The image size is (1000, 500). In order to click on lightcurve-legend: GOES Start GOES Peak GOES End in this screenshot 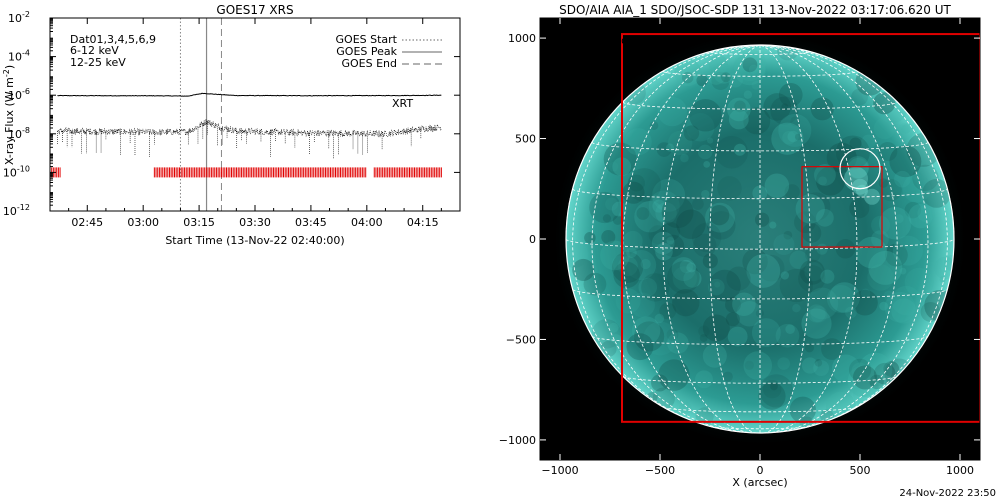, I will do `click(389, 51)`.